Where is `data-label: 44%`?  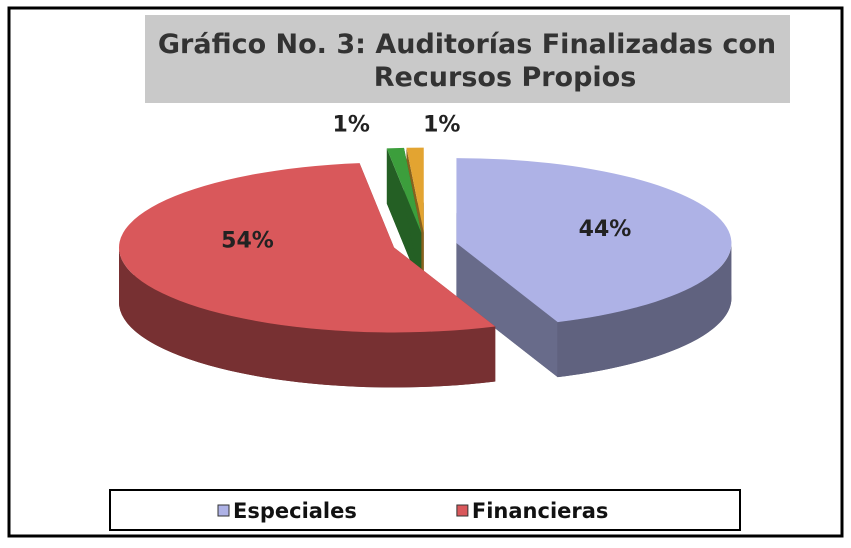 data-label: 44% is located at coordinates (605, 229).